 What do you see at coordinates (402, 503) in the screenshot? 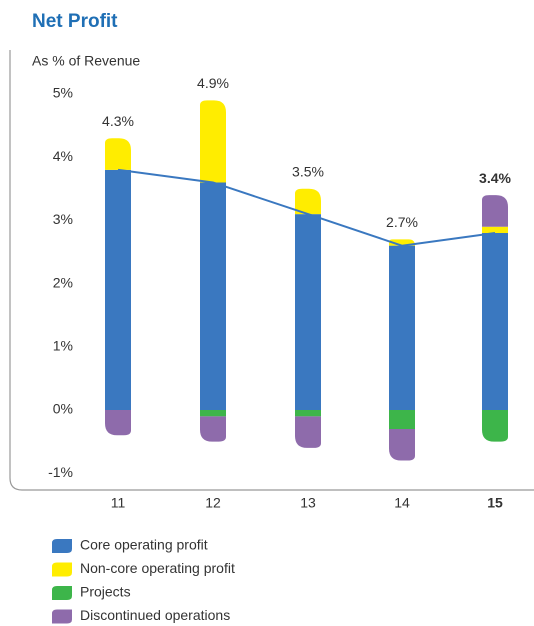
I see `x-tick-label: 14` at bounding box center [402, 503].